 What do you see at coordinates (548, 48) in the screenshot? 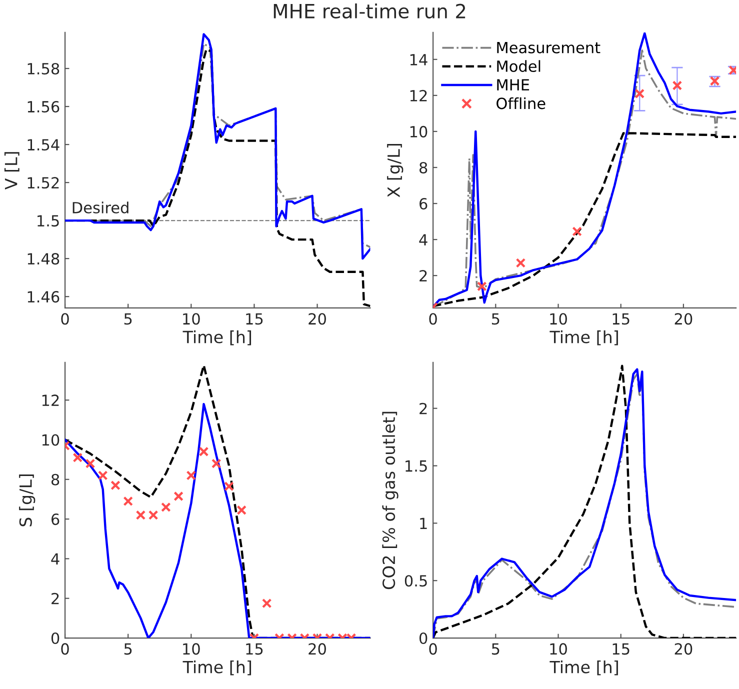
I see `legend-label: Measurement` at bounding box center [548, 48].